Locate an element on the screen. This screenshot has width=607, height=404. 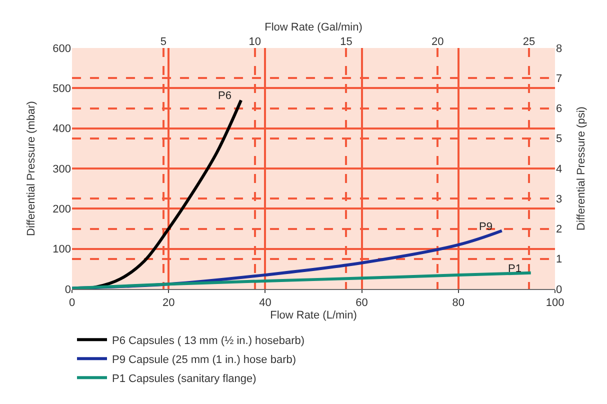
x-tick-label: 60 is located at coordinates (362, 303).